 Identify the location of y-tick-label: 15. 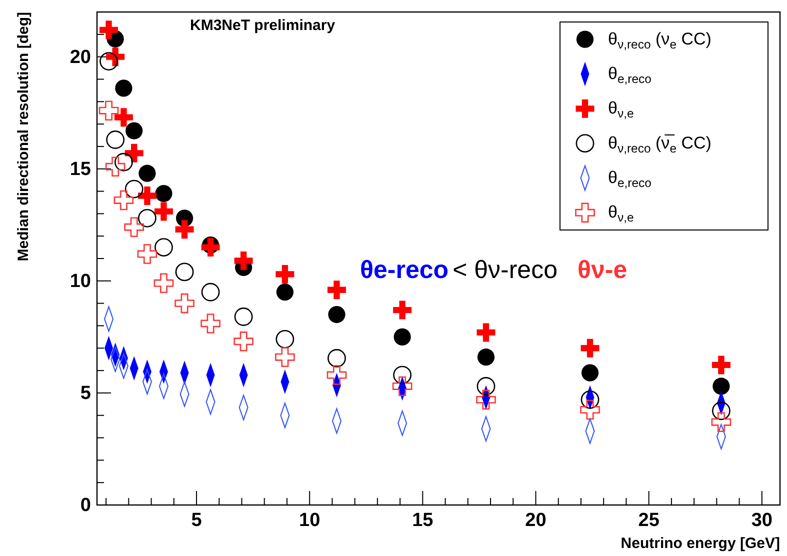
(81, 169).